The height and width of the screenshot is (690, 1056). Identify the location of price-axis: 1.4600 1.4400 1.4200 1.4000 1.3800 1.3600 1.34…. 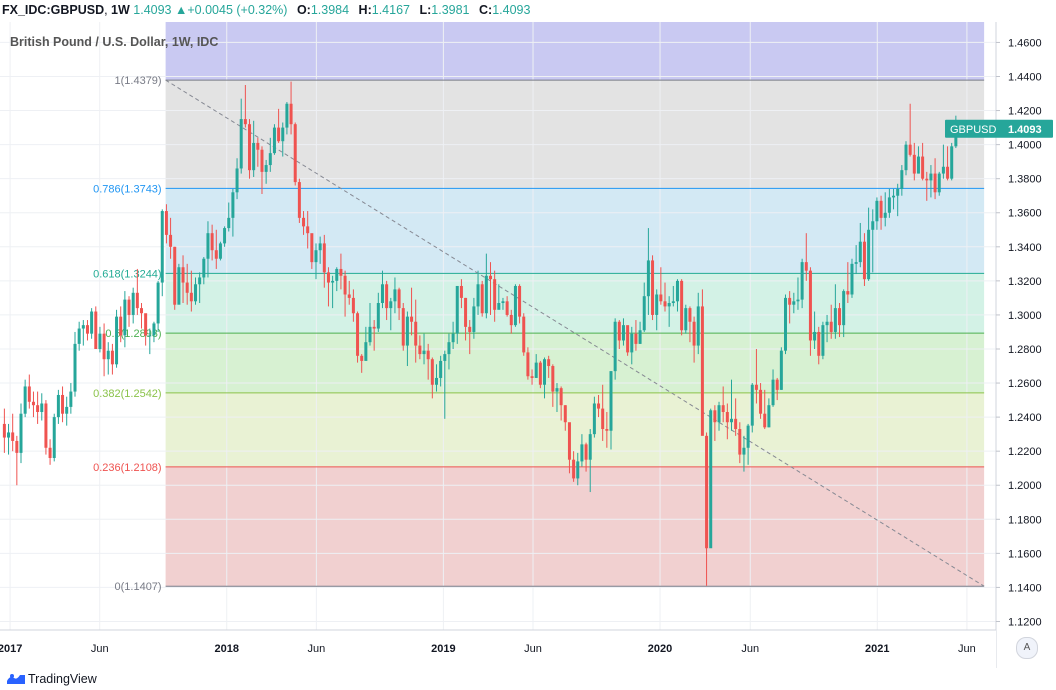
(1025, 345).